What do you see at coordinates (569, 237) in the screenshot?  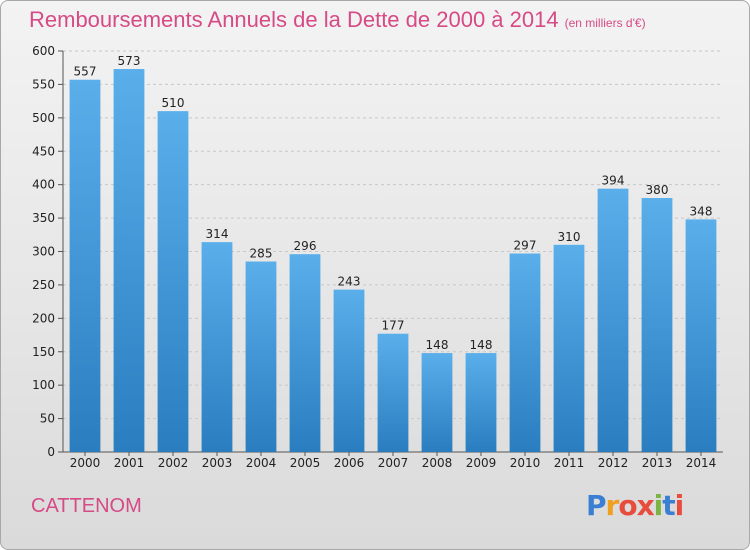 I see `data-label: 310` at bounding box center [569, 237].